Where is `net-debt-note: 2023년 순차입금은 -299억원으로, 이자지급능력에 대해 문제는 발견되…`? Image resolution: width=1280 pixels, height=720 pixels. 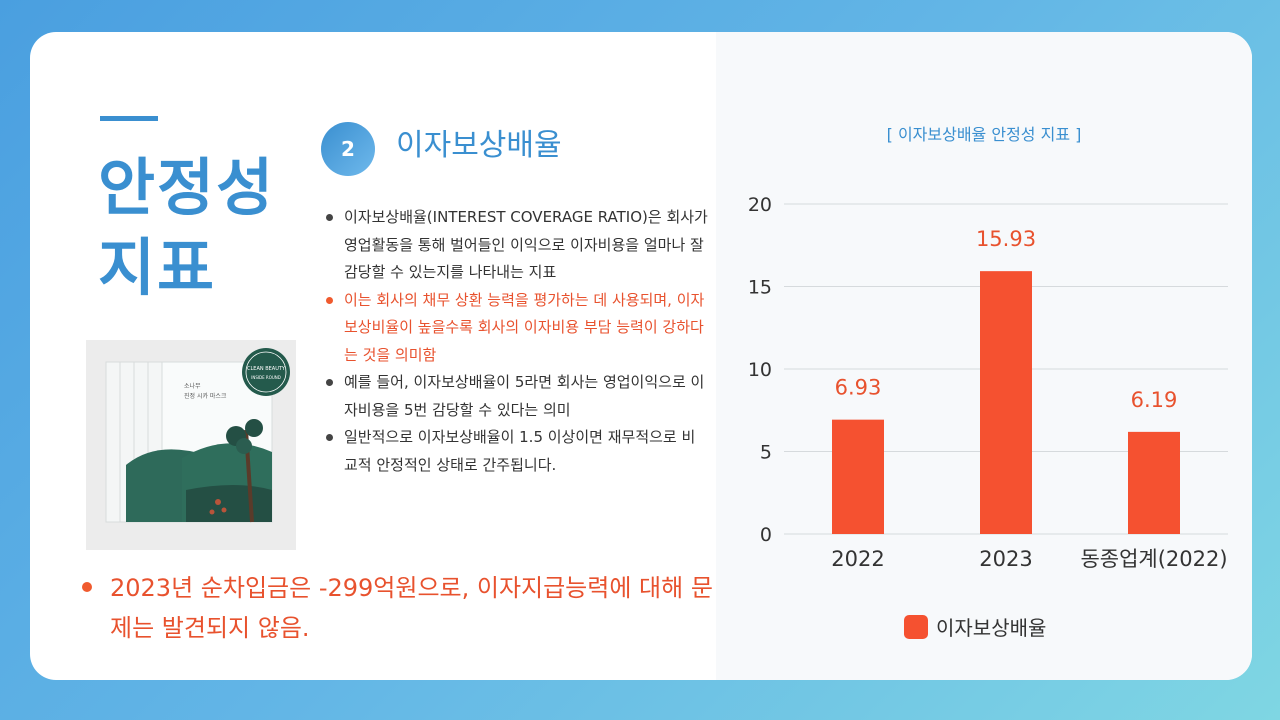
net-debt-note: 2023년 순차입금은 -299억원으로, 이자지급능력에 대해 문제는 발견되… is located at coordinates (406, 608).